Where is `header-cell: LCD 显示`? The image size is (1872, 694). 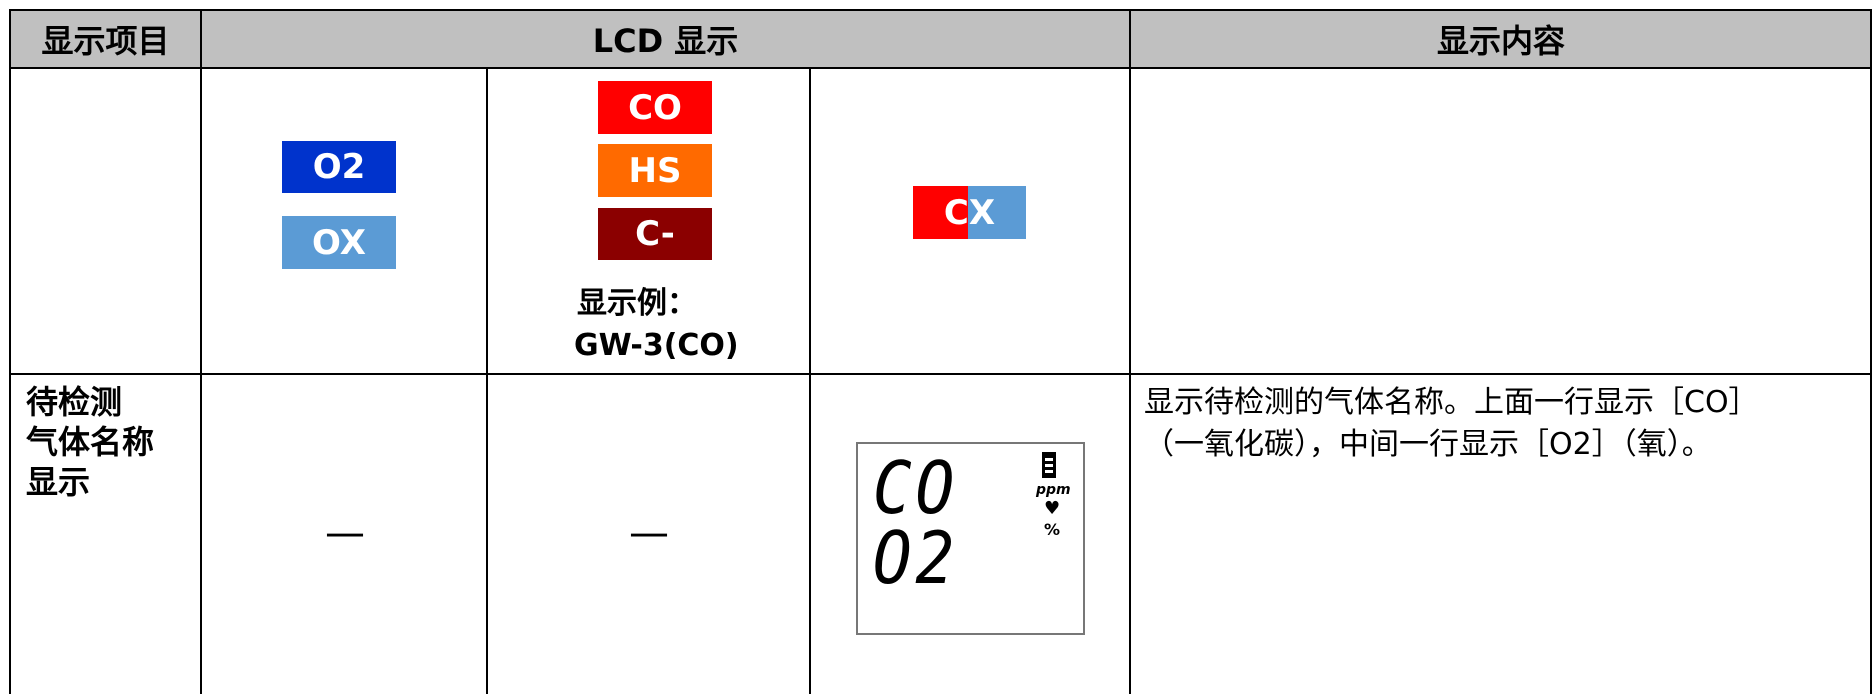 header-cell: LCD 显示 is located at coordinates (665, 39).